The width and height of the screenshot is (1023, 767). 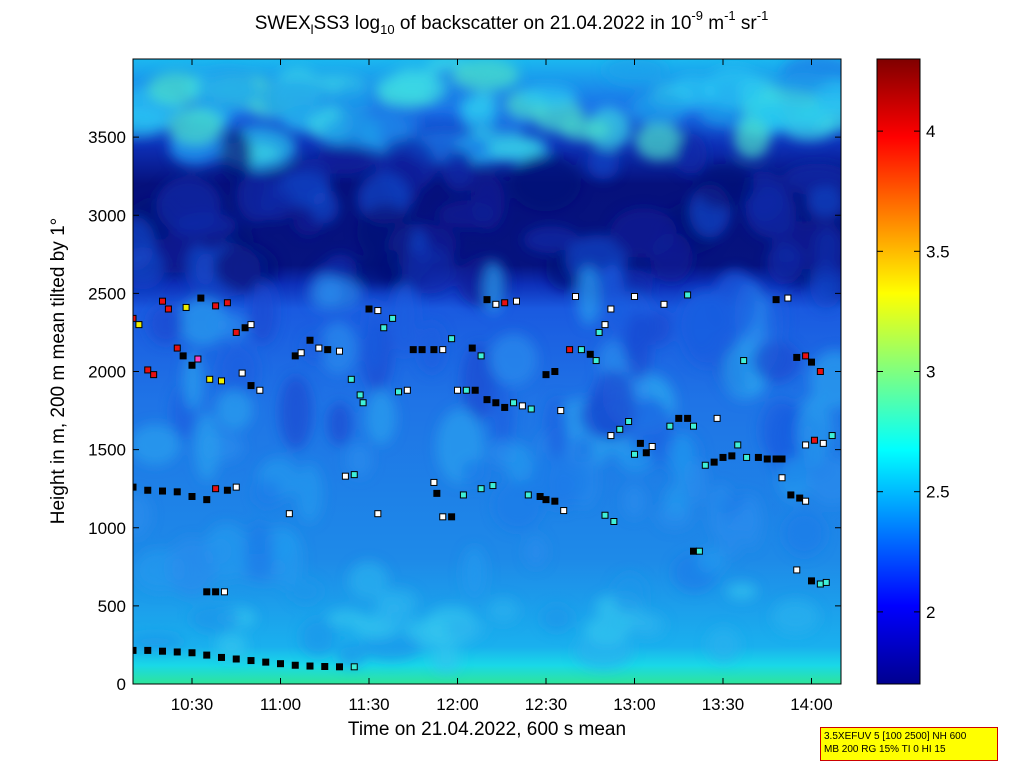 What do you see at coordinates (723, 704) in the screenshot?
I see `x-tick-label-6: 13:30` at bounding box center [723, 704].